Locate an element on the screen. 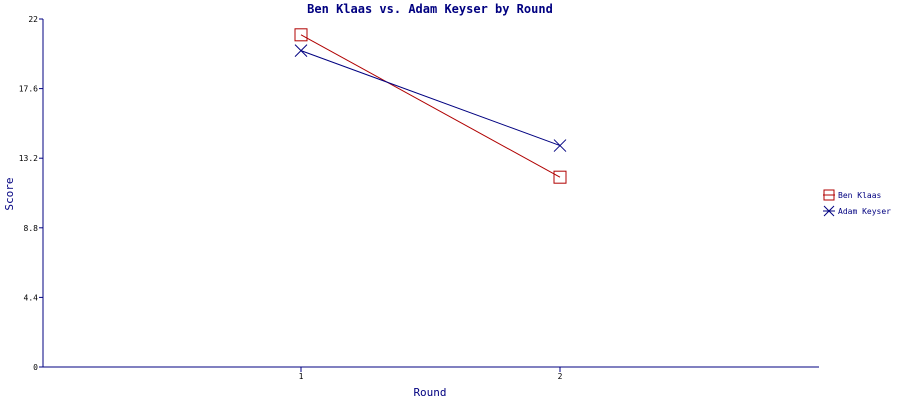  series-ben-klaas is located at coordinates (430, 106).